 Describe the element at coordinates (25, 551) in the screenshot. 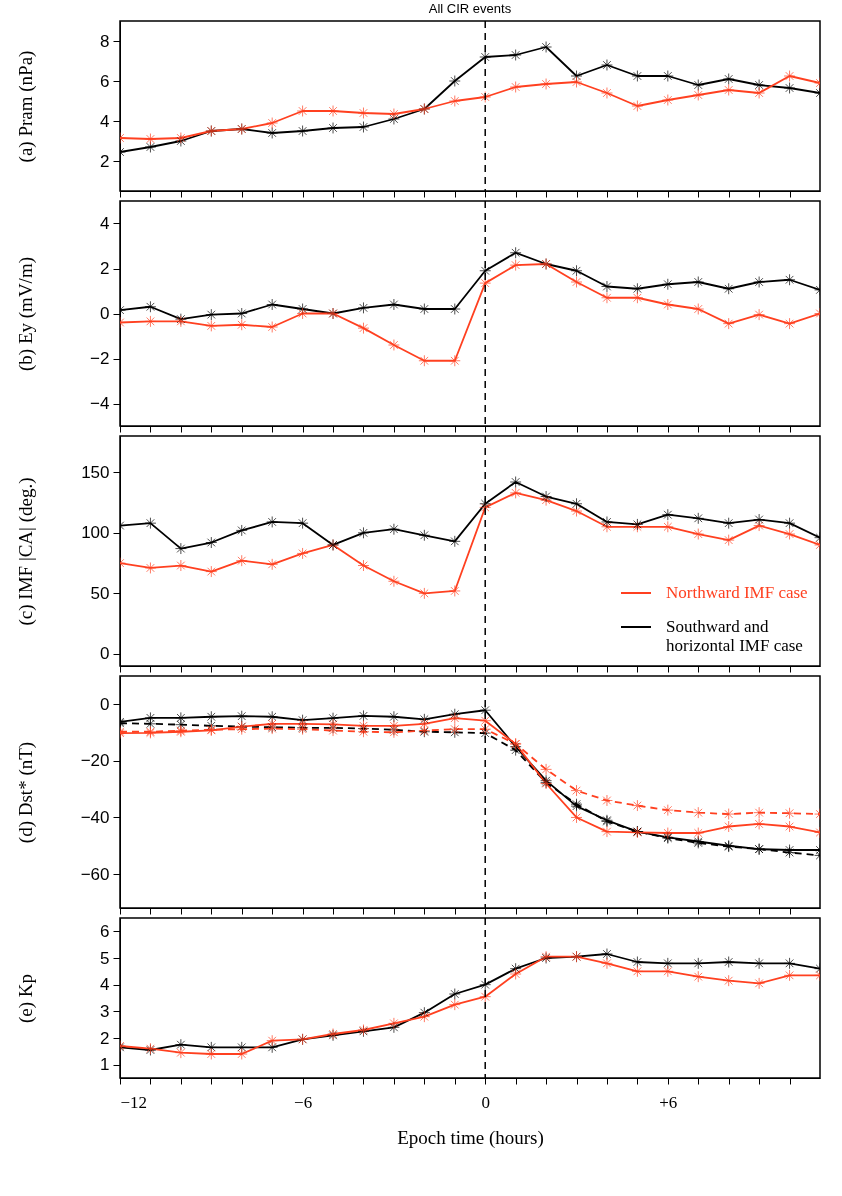

I see `y-axis-title: (c) IMF |CA| (deg.)` at that location.